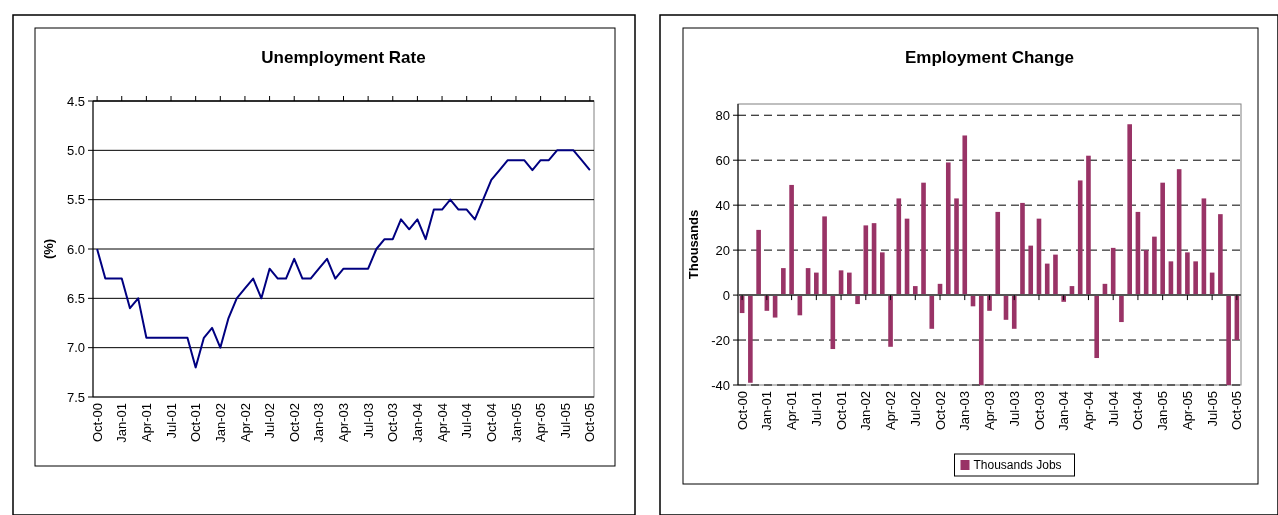 The width and height of the screenshot is (1278, 515). Describe the element at coordinates (722, 205) in the screenshot. I see `y-tick-label: 40` at that location.